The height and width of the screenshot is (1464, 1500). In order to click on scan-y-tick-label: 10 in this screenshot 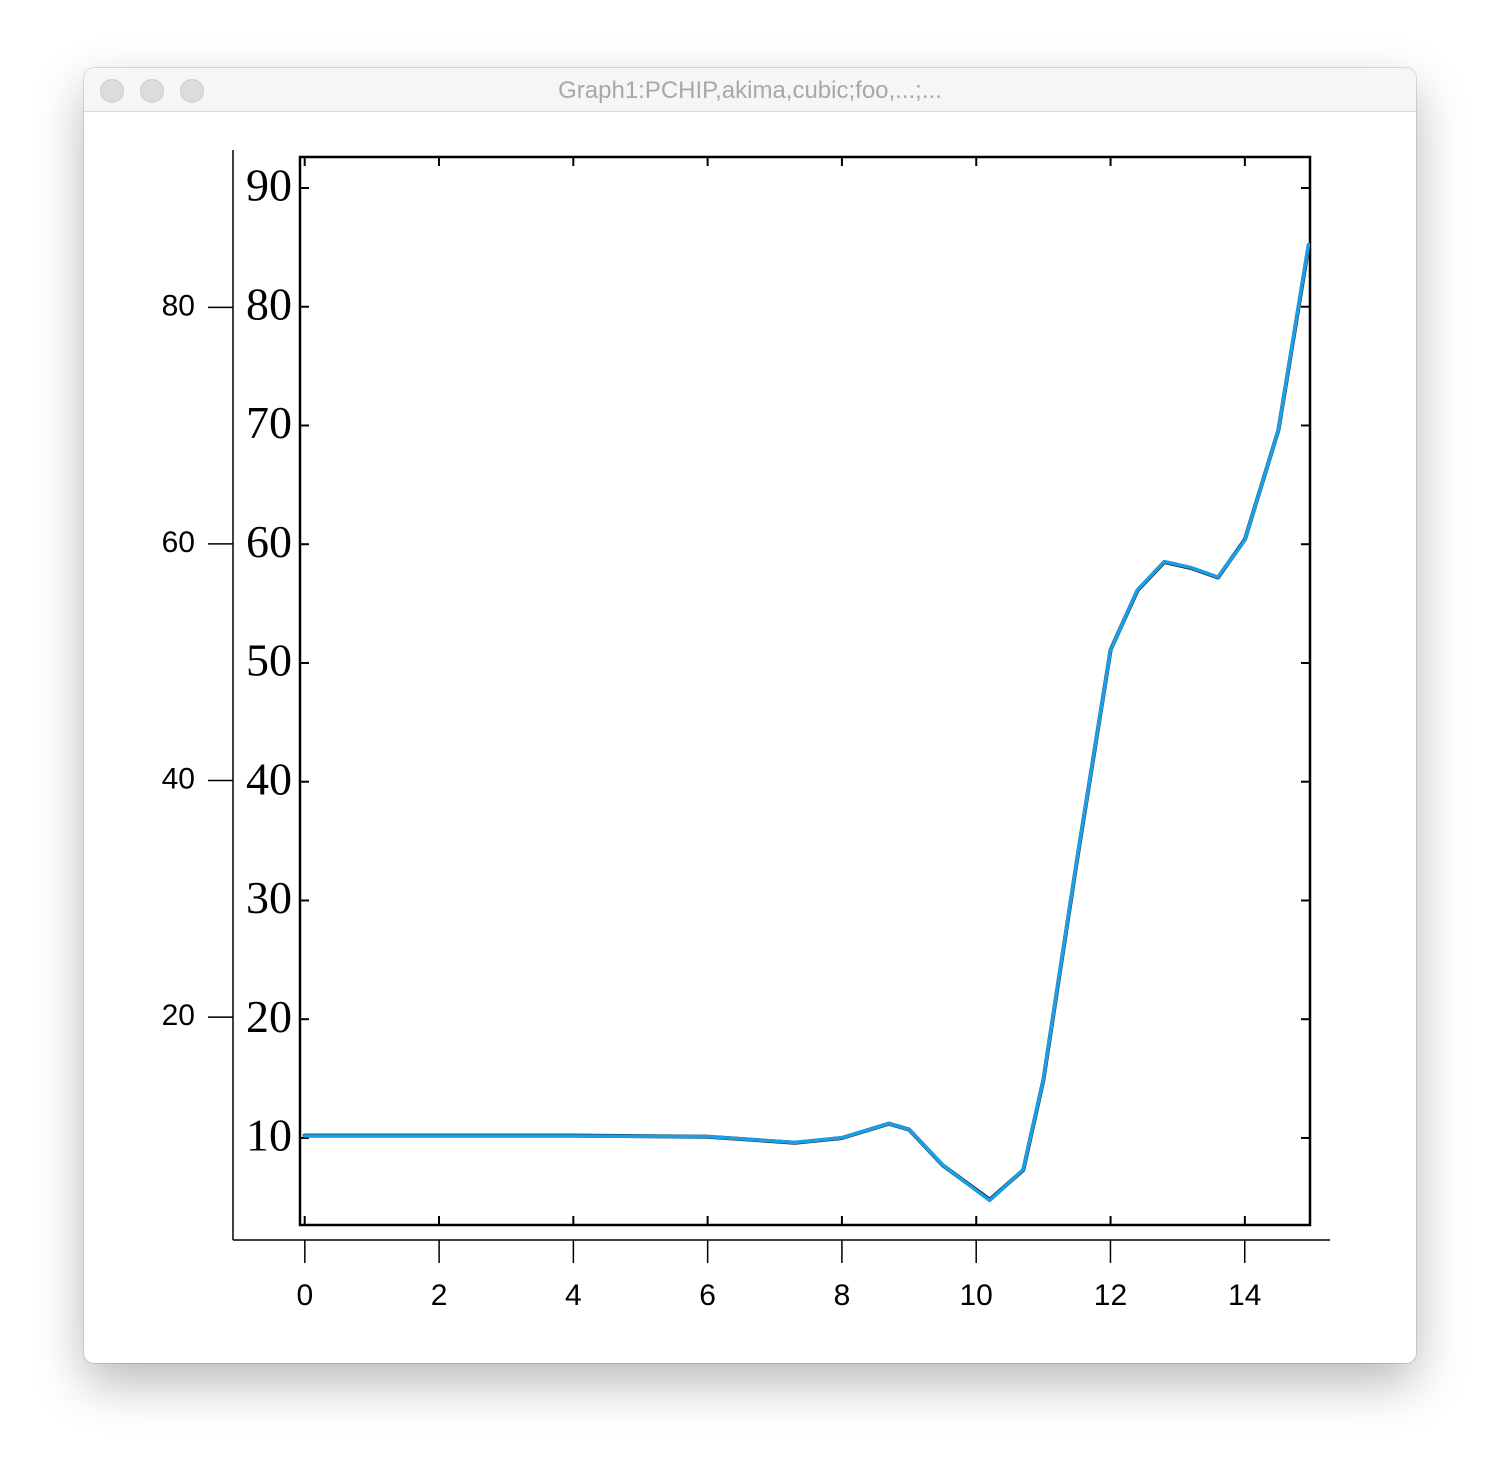, I will do `click(269, 1135)`.